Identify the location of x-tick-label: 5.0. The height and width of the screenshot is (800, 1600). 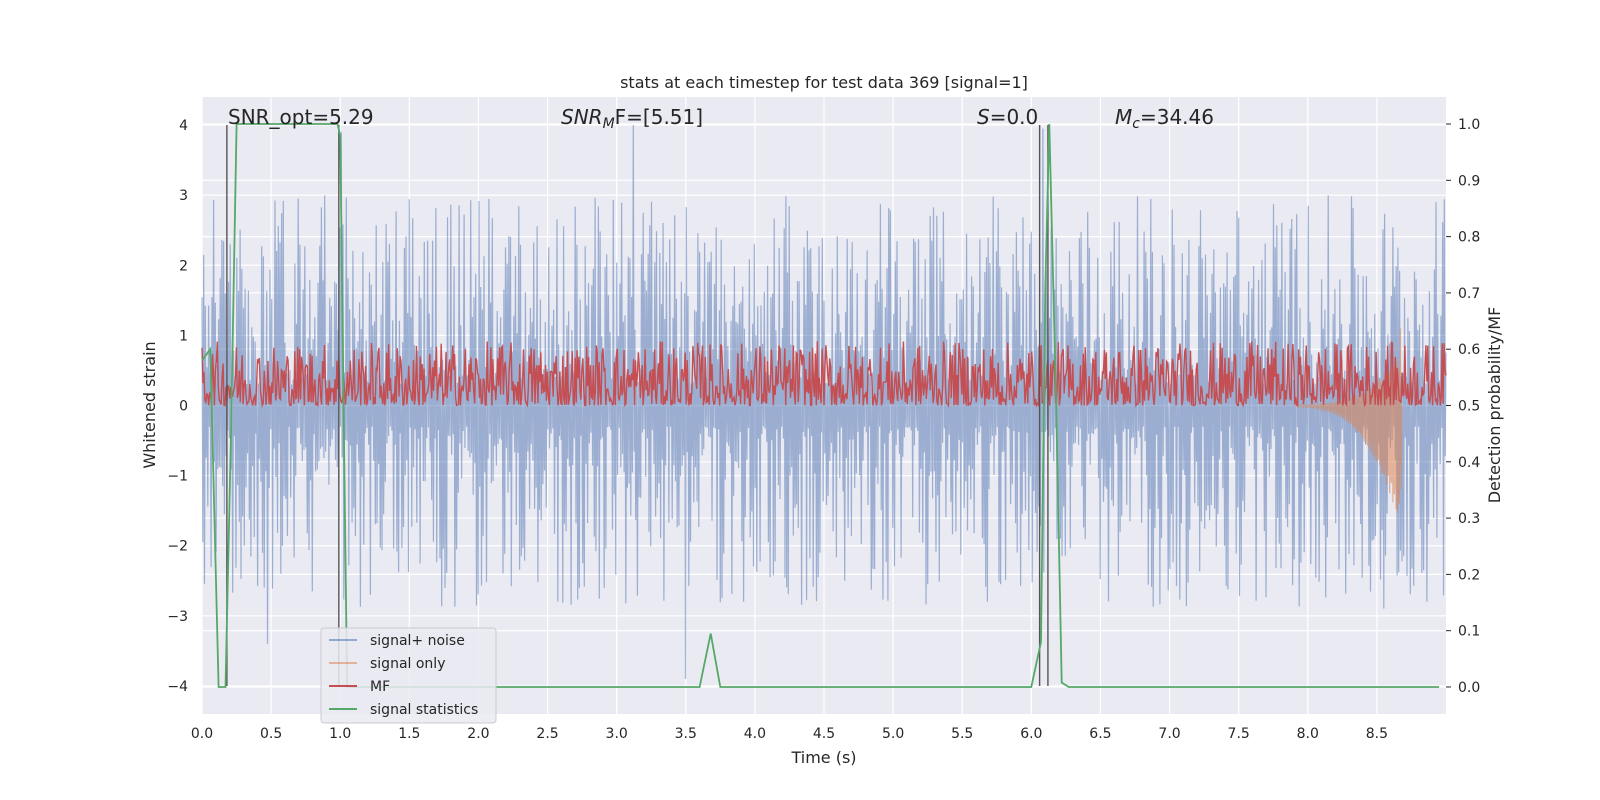
(893, 734).